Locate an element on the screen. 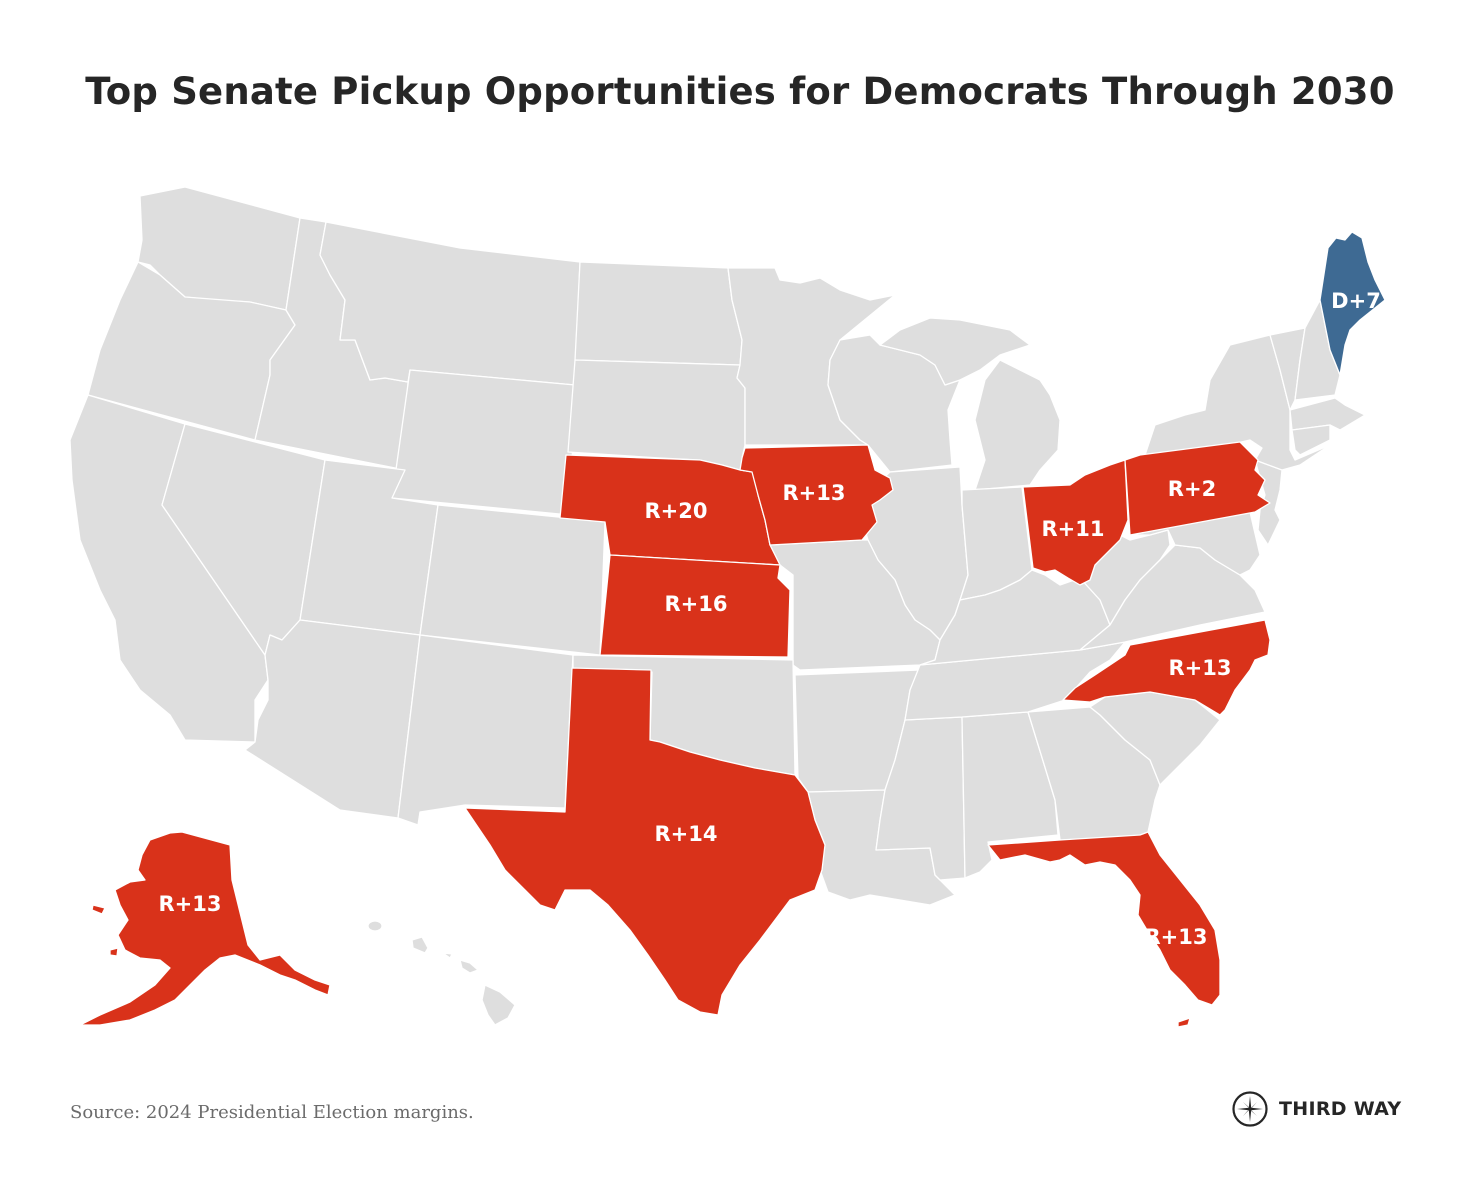 The image size is (1480, 1197). state-kansas is located at coordinates (695, 606).